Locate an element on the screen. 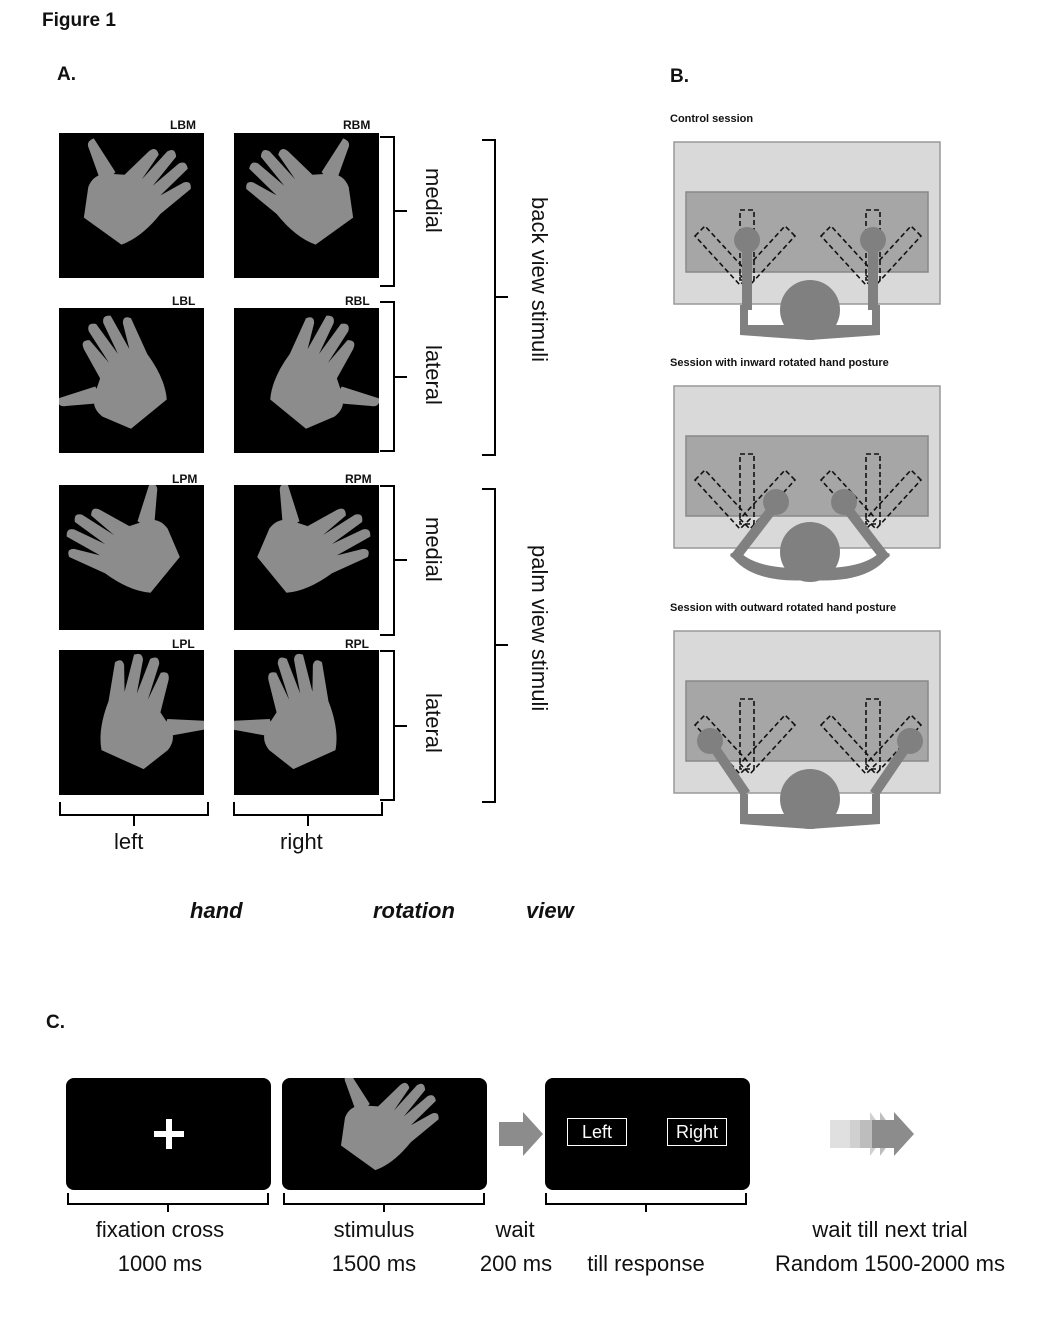 The height and width of the screenshot is (1317, 1049). panel-b-label: B. is located at coordinates (679, 76).